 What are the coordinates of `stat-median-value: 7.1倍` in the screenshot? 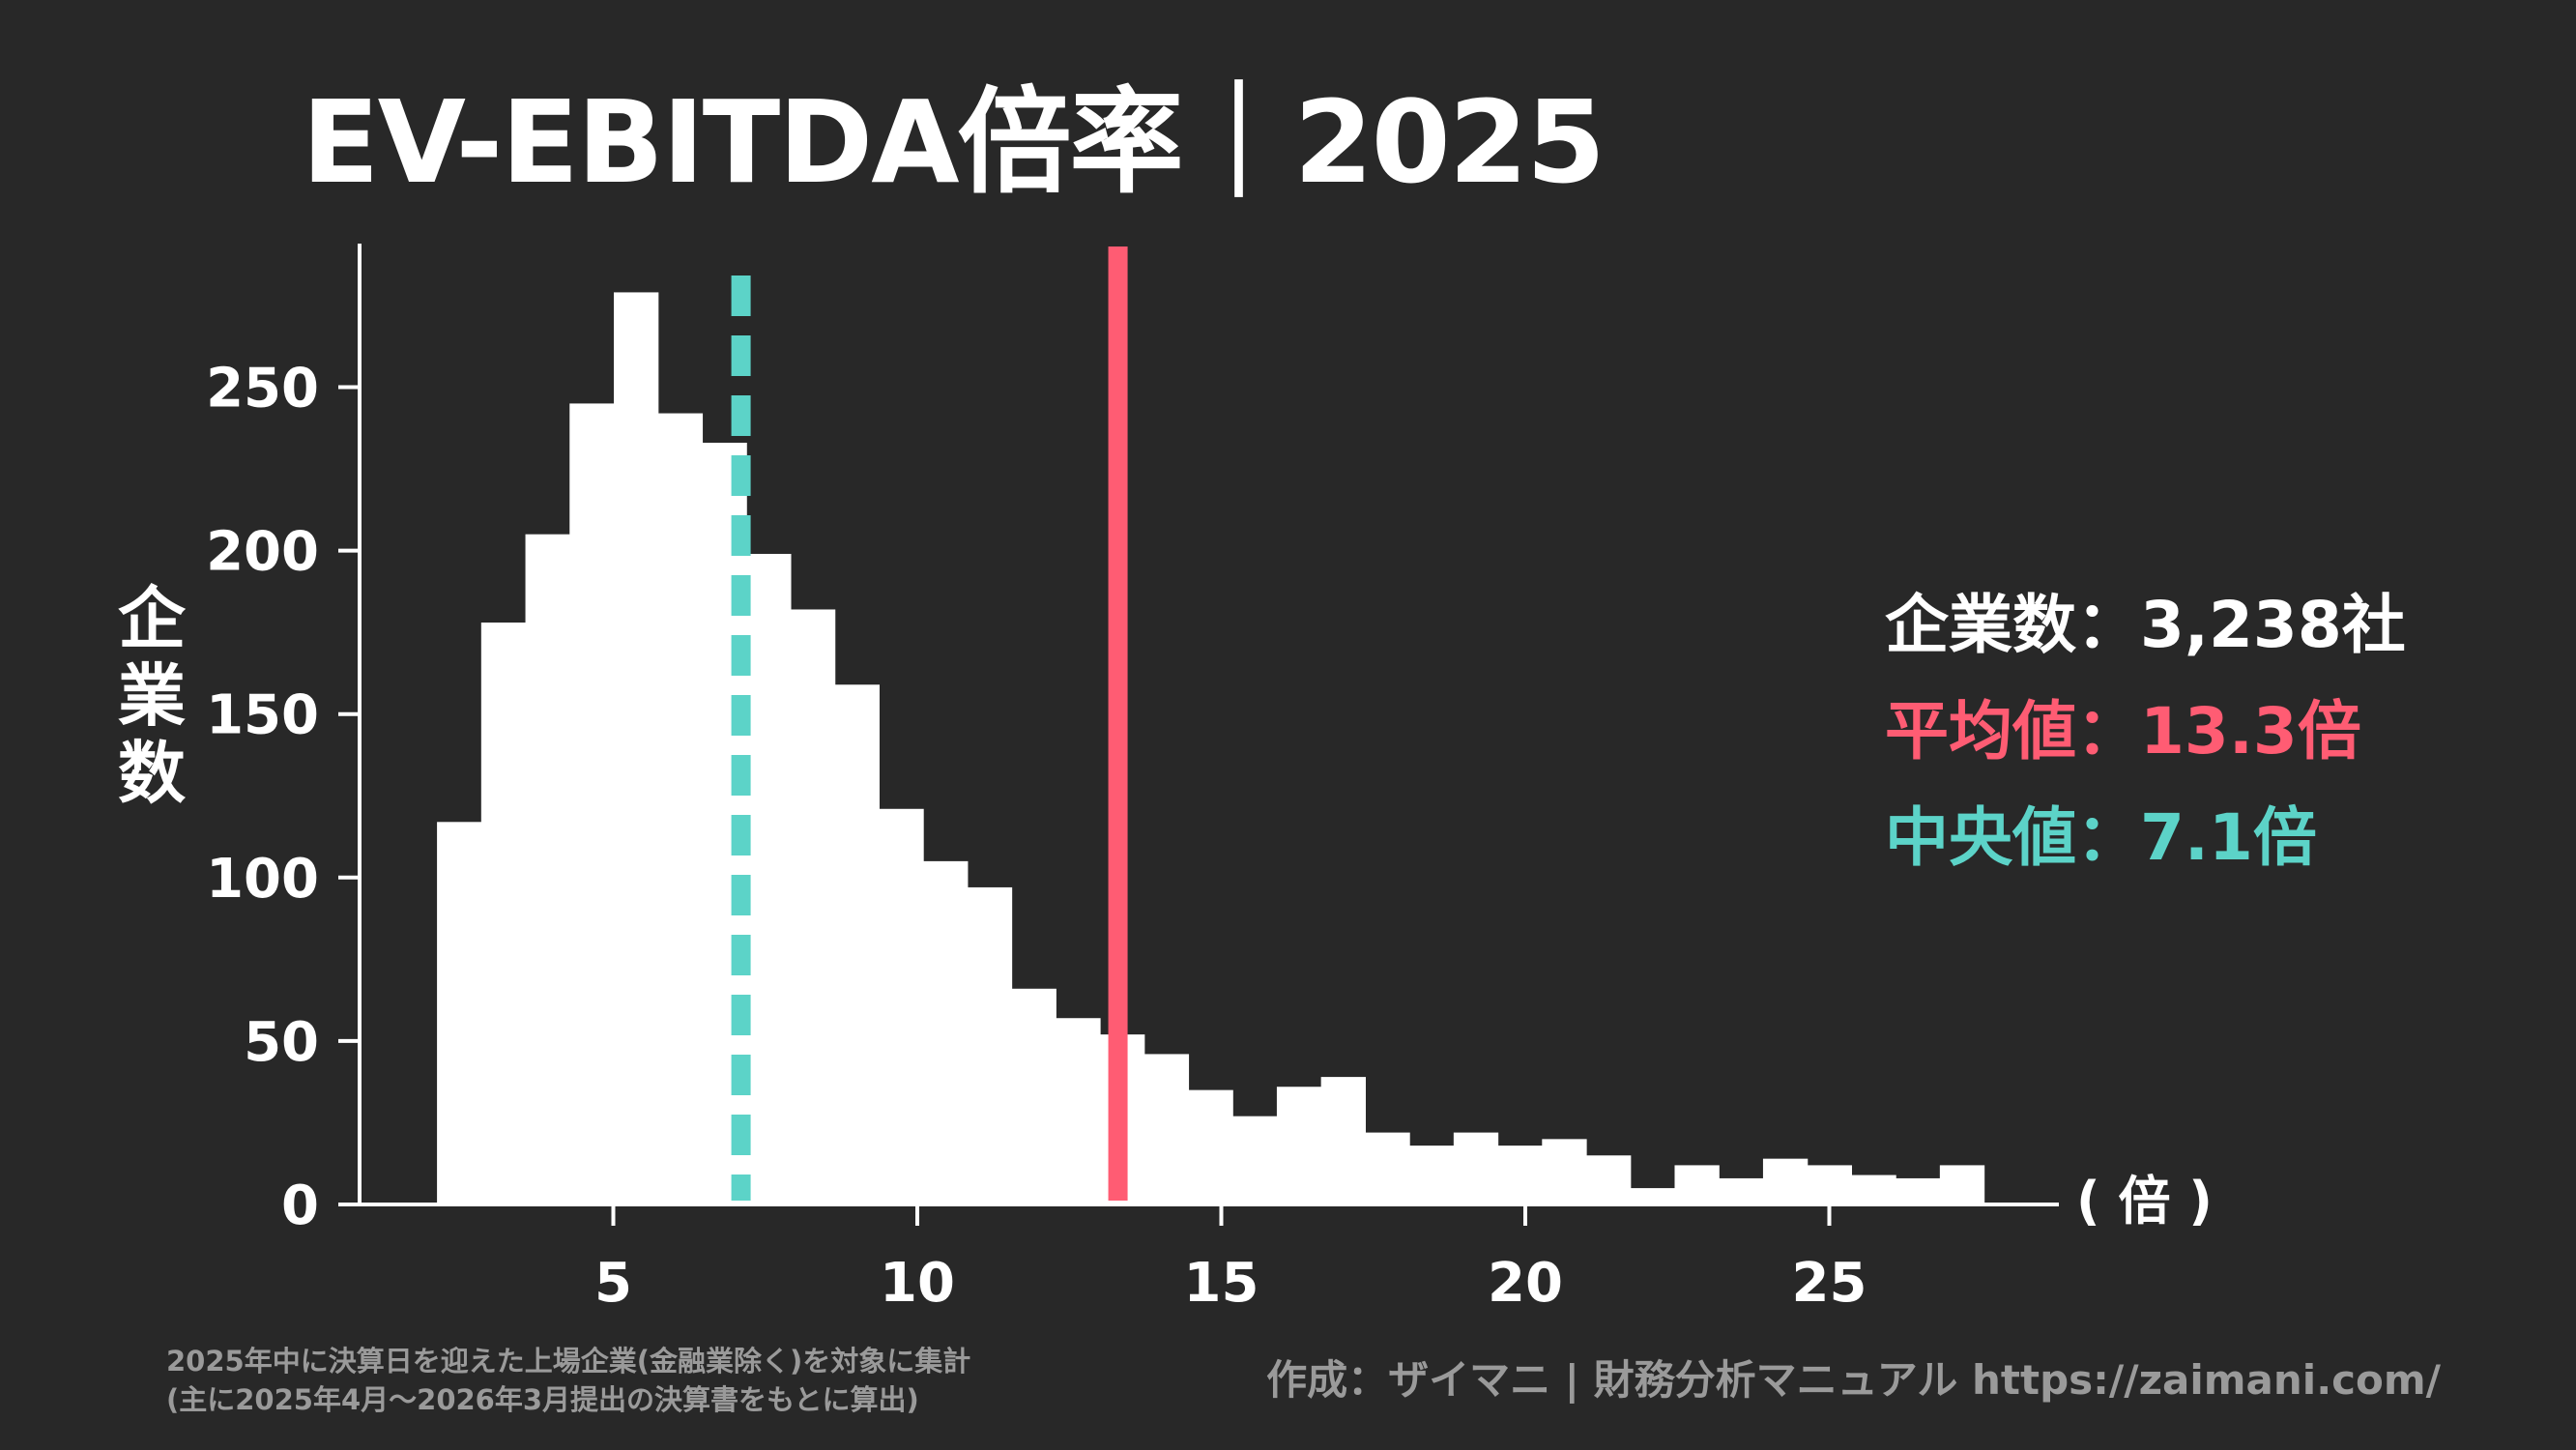 It's located at (2228, 838).